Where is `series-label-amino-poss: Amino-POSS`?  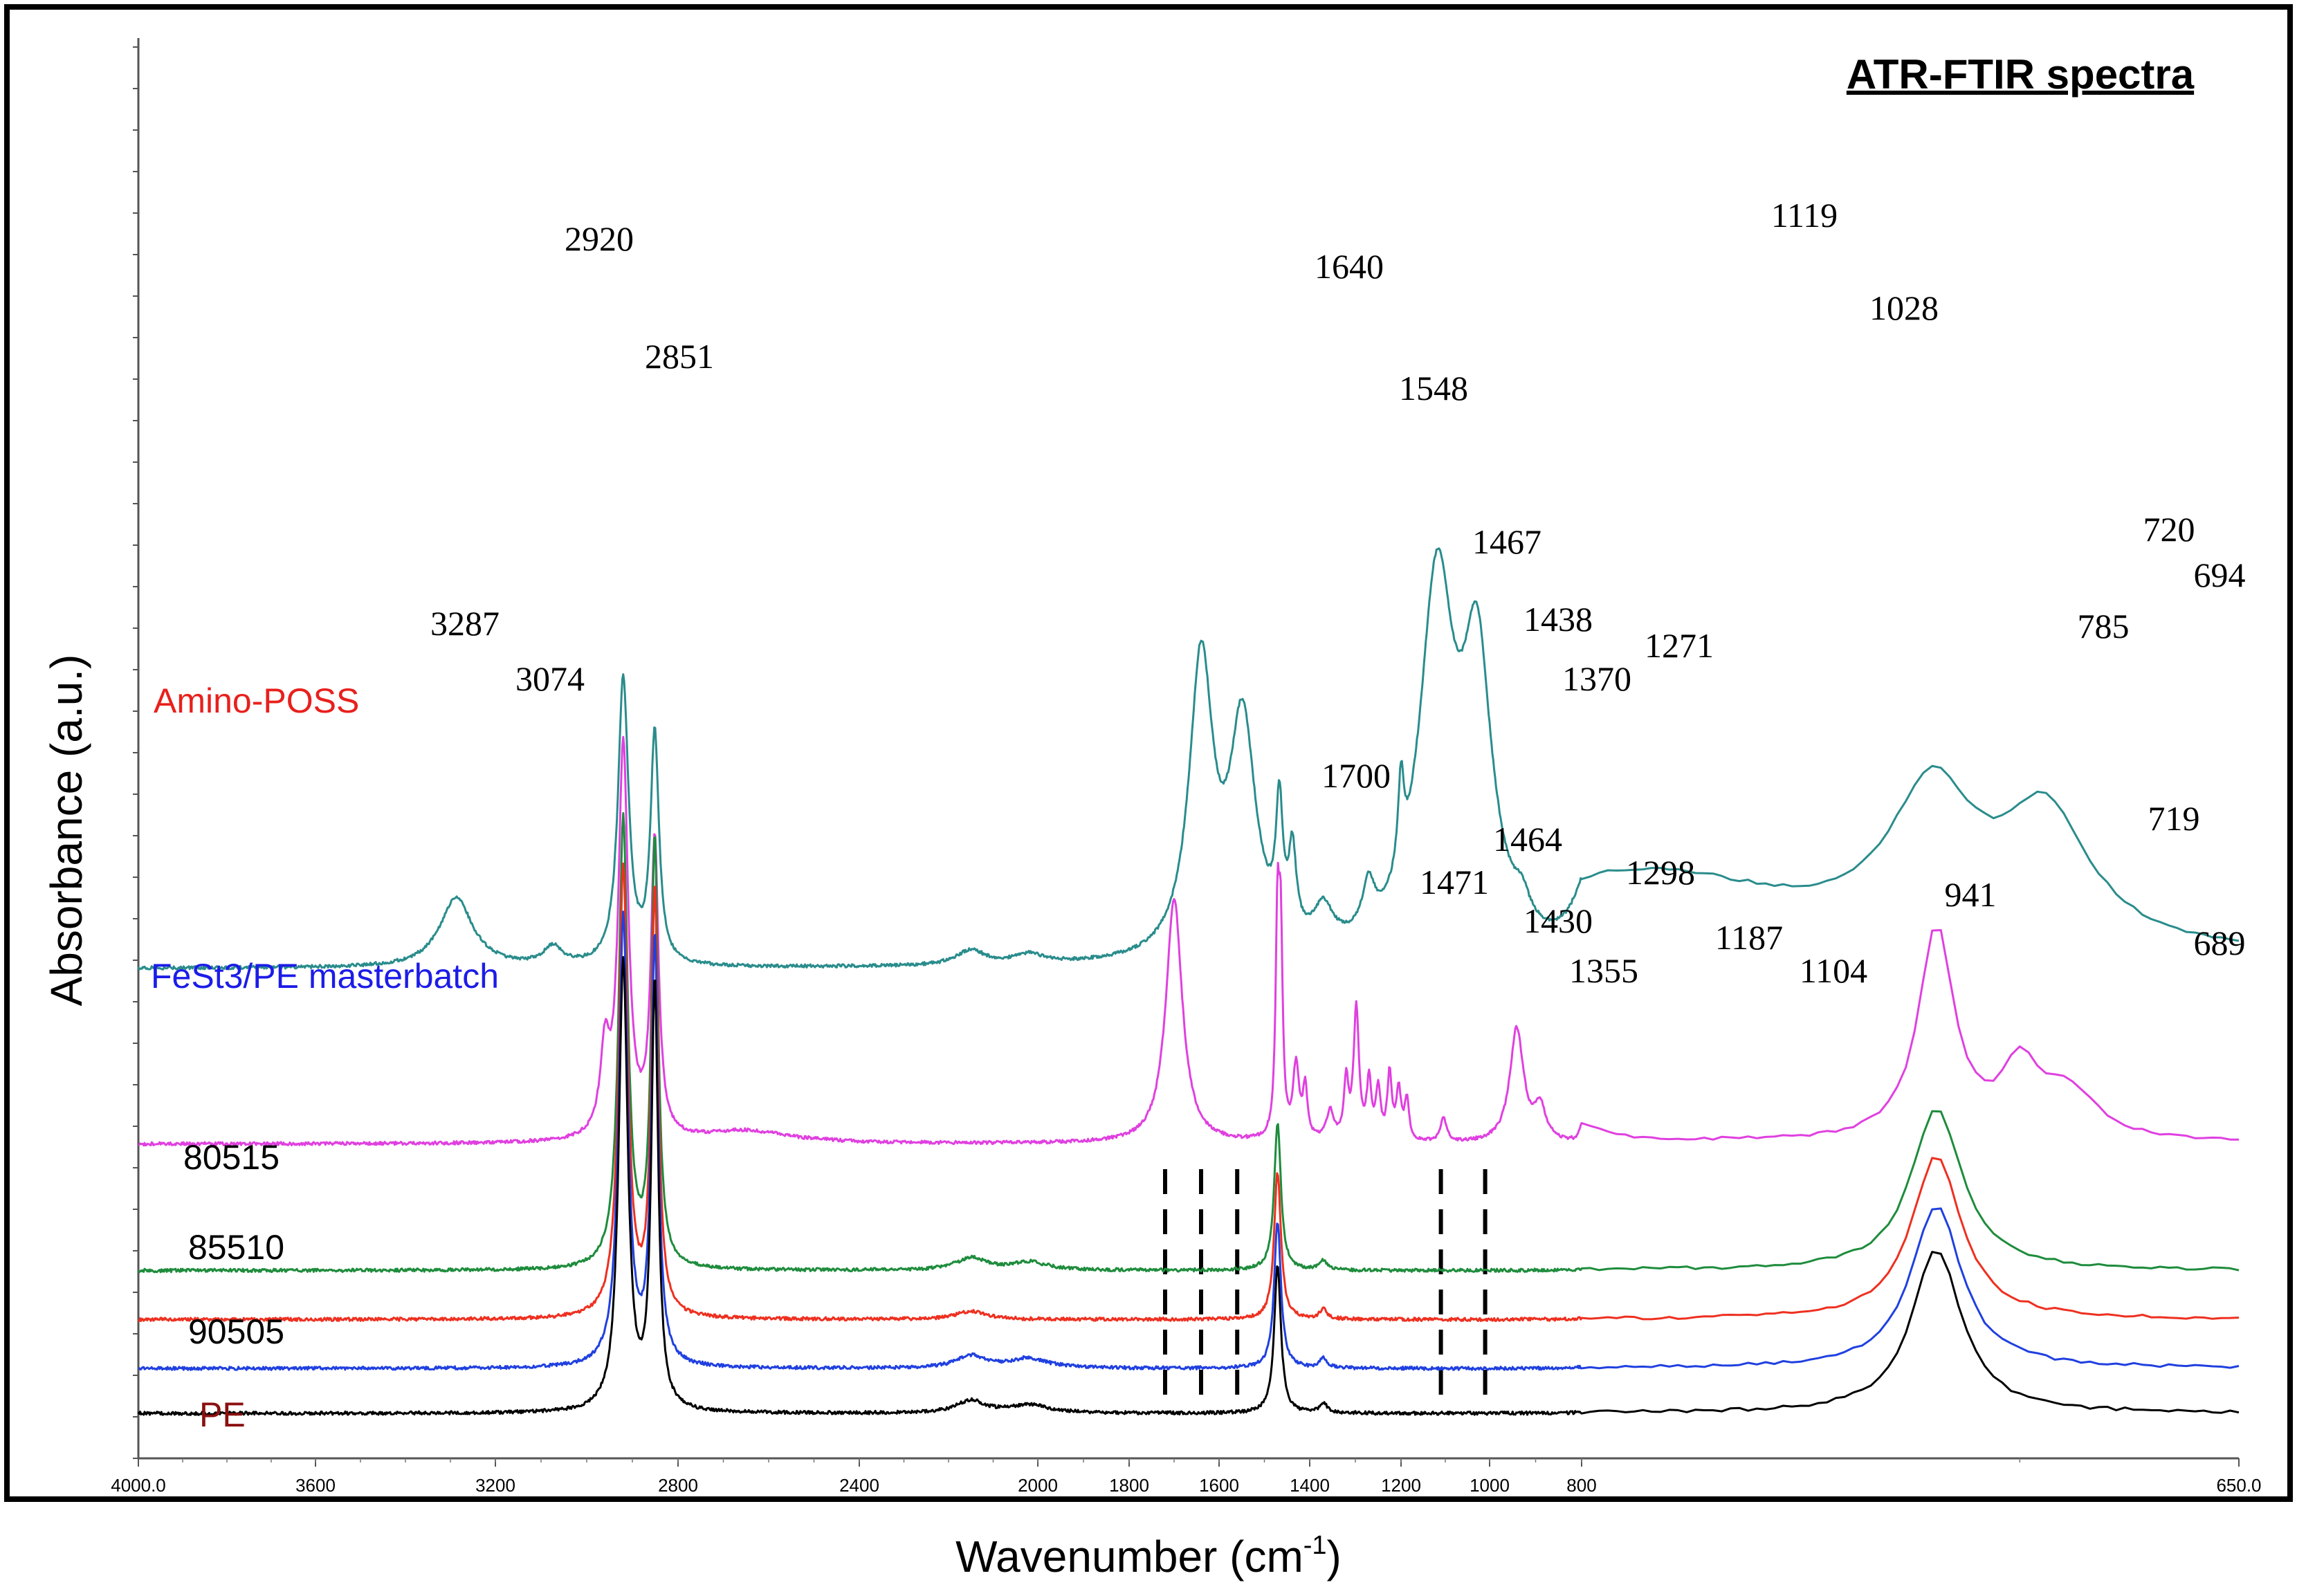
series-label-amino-poss: Amino-POSS is located at coordinates (256, 701).